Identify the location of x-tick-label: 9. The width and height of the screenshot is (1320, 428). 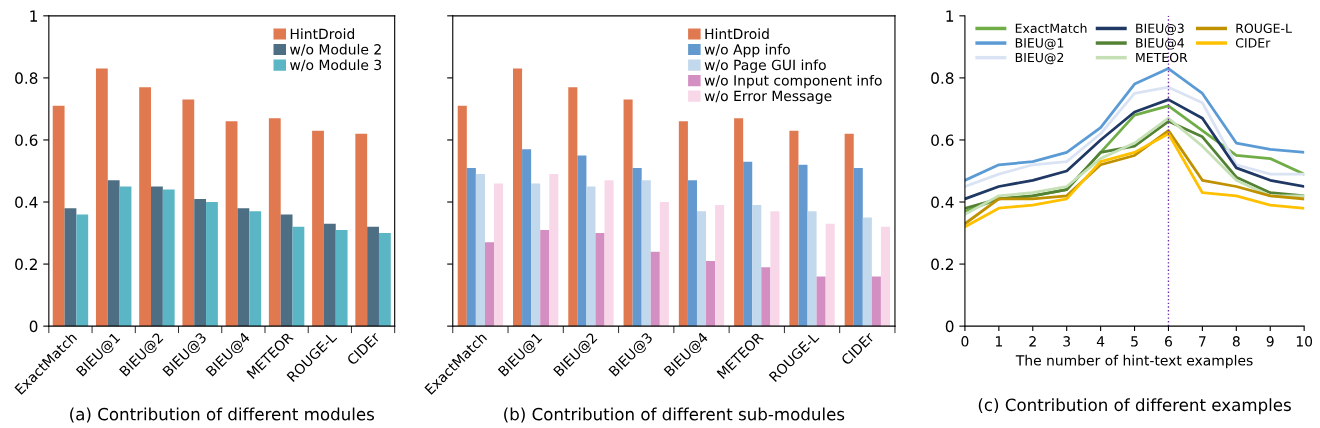
(1270, 341).